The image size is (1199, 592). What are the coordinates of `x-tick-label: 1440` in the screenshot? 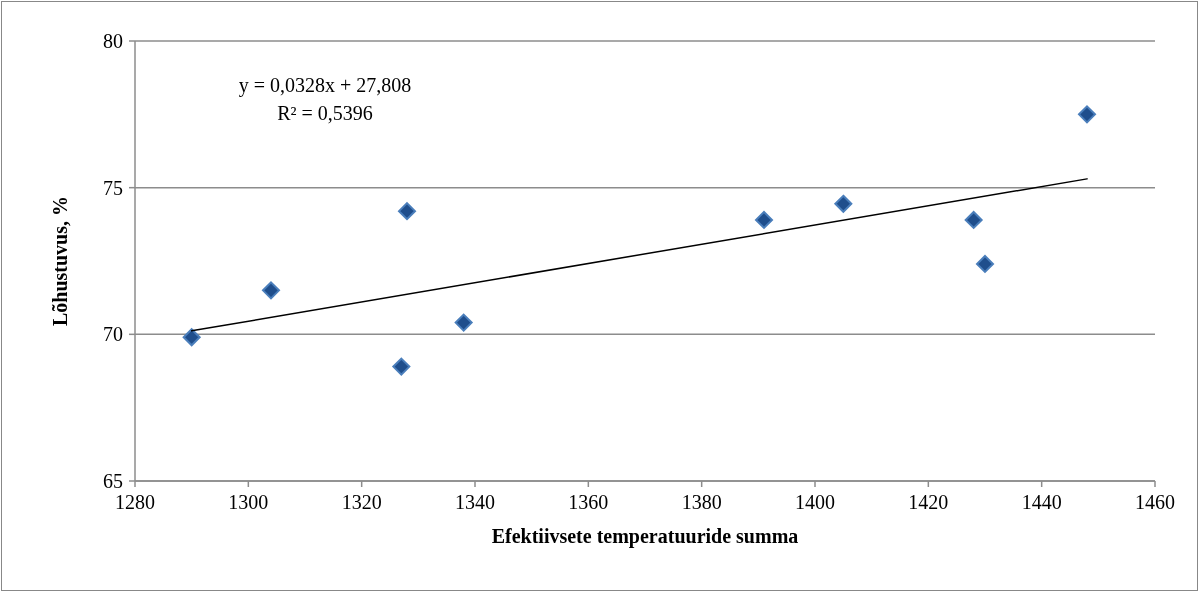 It's located at (1041, 502).